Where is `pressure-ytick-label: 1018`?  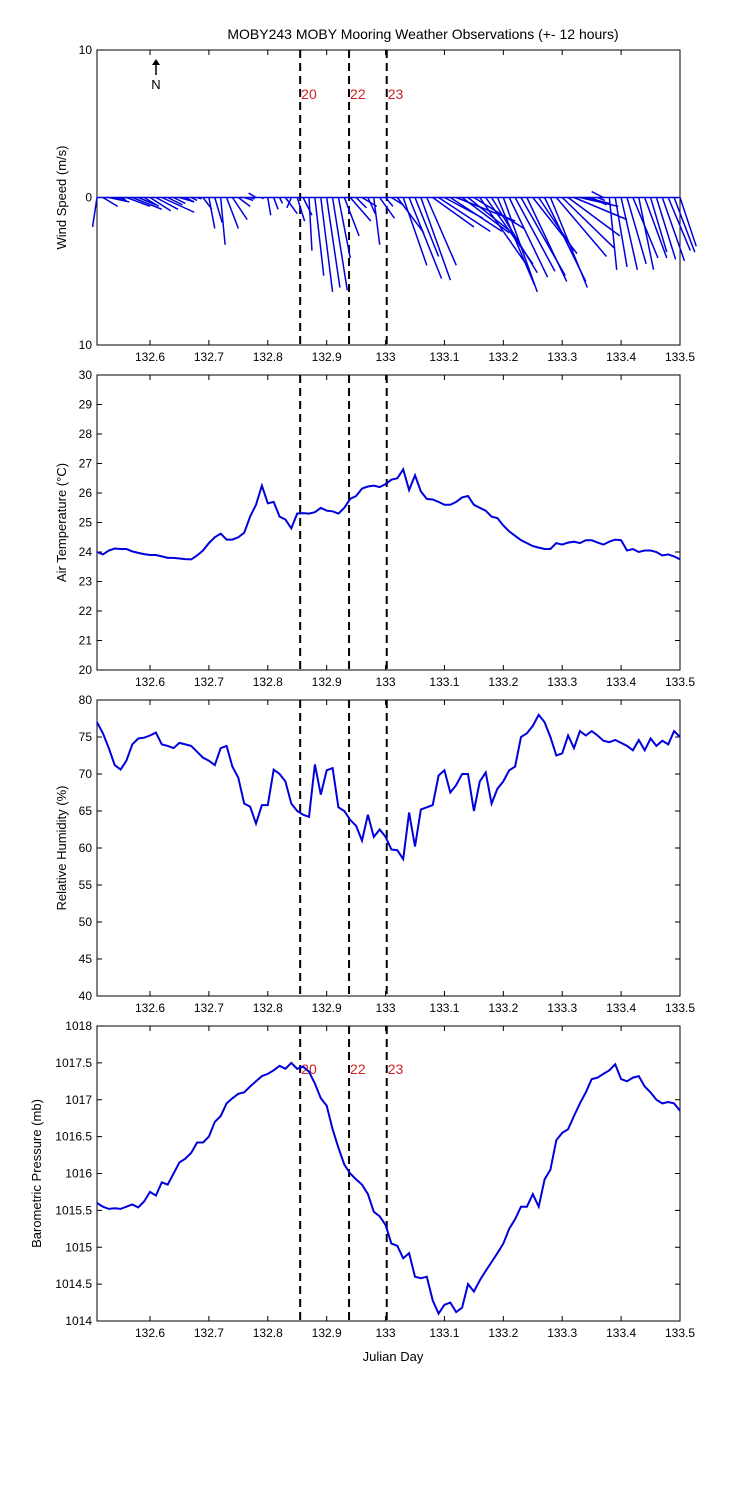
pressure-ytick-label: 1018 is located at coordinates (78, 1026).